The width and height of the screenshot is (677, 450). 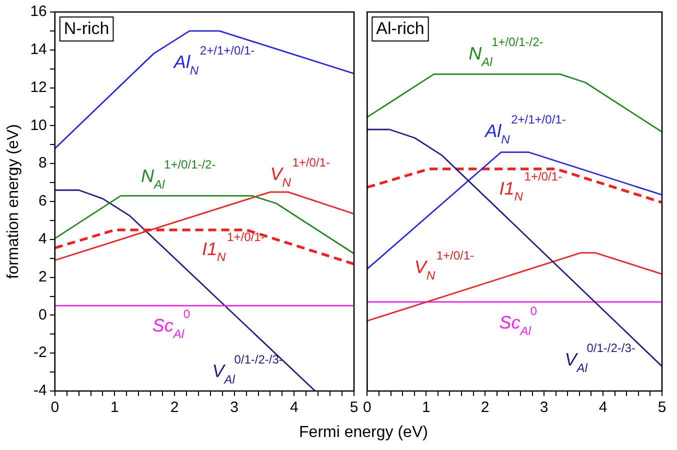 What do you see at coordinates (42, 163) in the screenshot?
I see `y-tick-label: 8` at bounding box center [42, 163].